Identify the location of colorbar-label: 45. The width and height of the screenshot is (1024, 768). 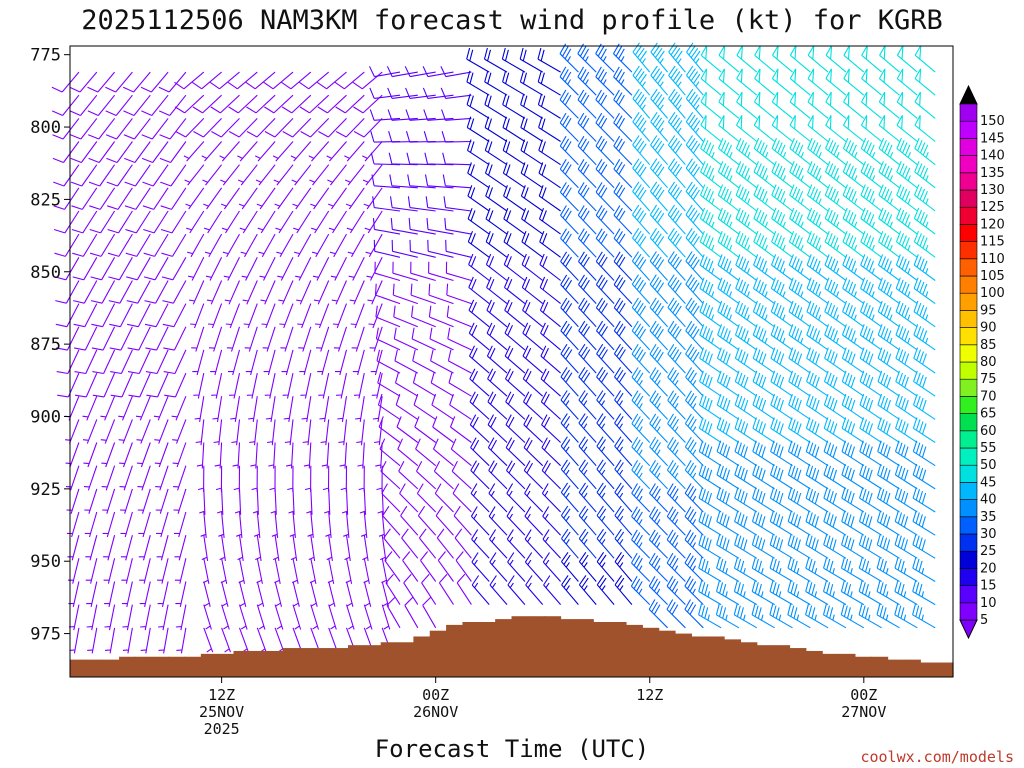
(988, 482).